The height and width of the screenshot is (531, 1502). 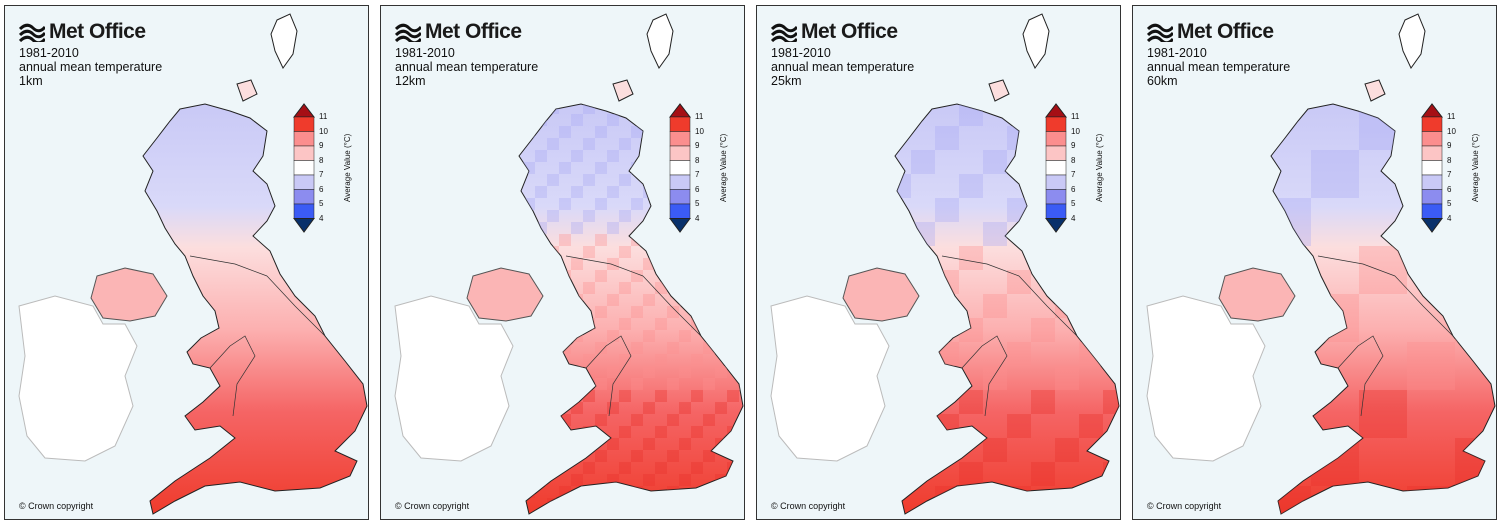 I want to click on caption-resolution: 25km, so click(x=786, y=81).